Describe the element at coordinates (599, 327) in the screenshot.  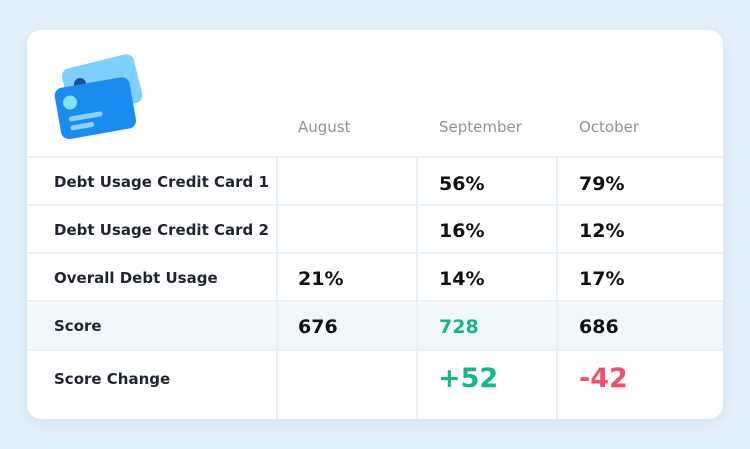
I see `cell-score-october: 686` at that location.